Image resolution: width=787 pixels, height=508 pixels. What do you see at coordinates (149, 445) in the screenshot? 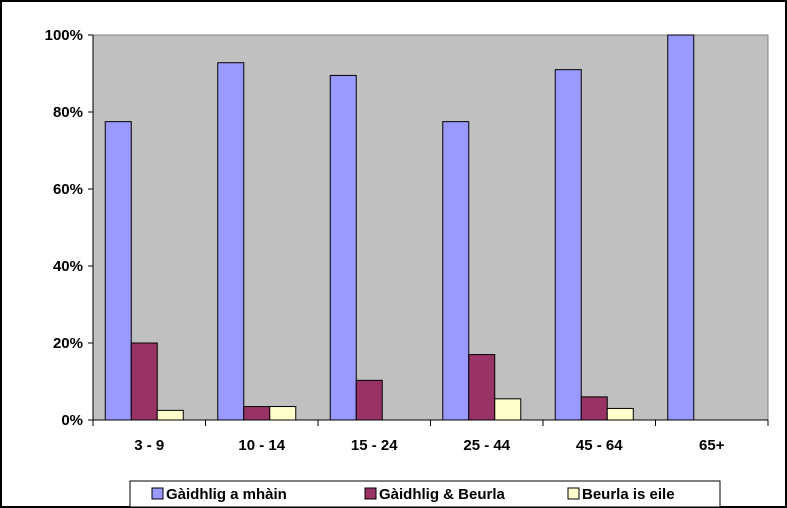
I see `x-tick-label: 3 - 9` at bounding box center [149, 445].